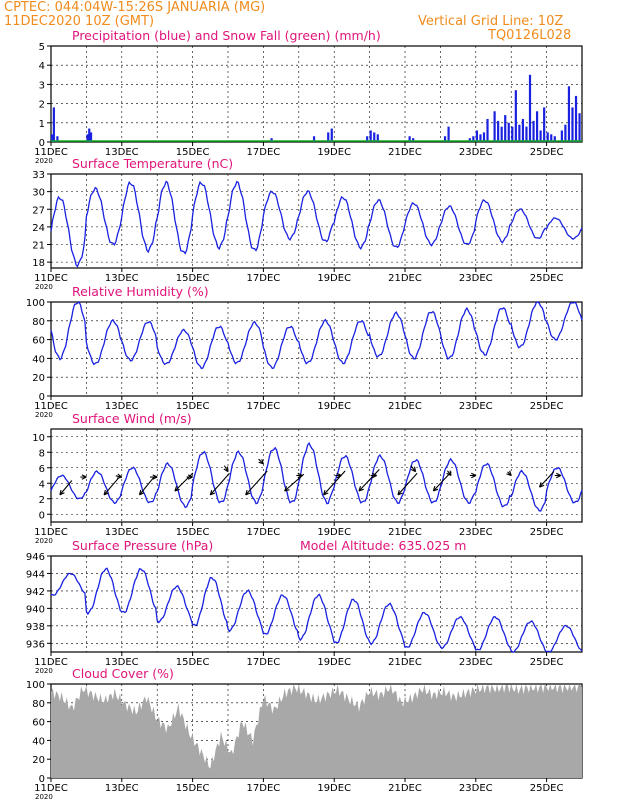 The width and height of the screenshot is (618, 800). Describe the element at coordinates (123, 673) in the screenshot. I see `panel-title: Cloud Cover (%)` at that location.